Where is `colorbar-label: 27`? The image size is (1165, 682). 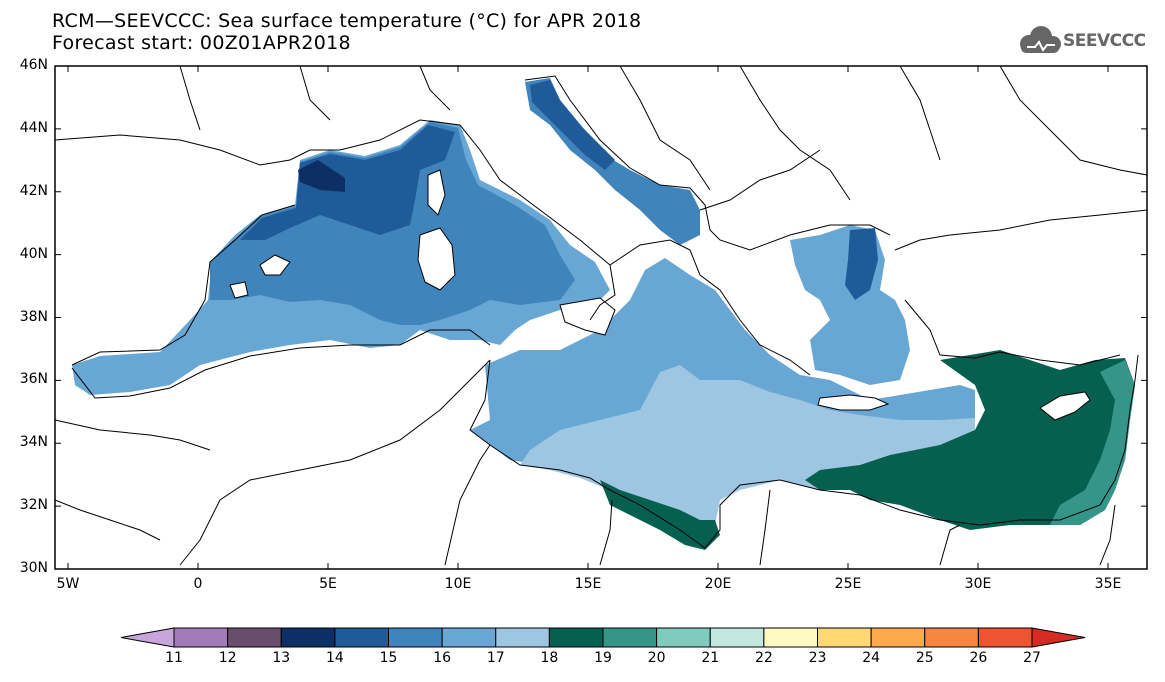 colorbar-label: 27 is located at coordinates (1032, 658).